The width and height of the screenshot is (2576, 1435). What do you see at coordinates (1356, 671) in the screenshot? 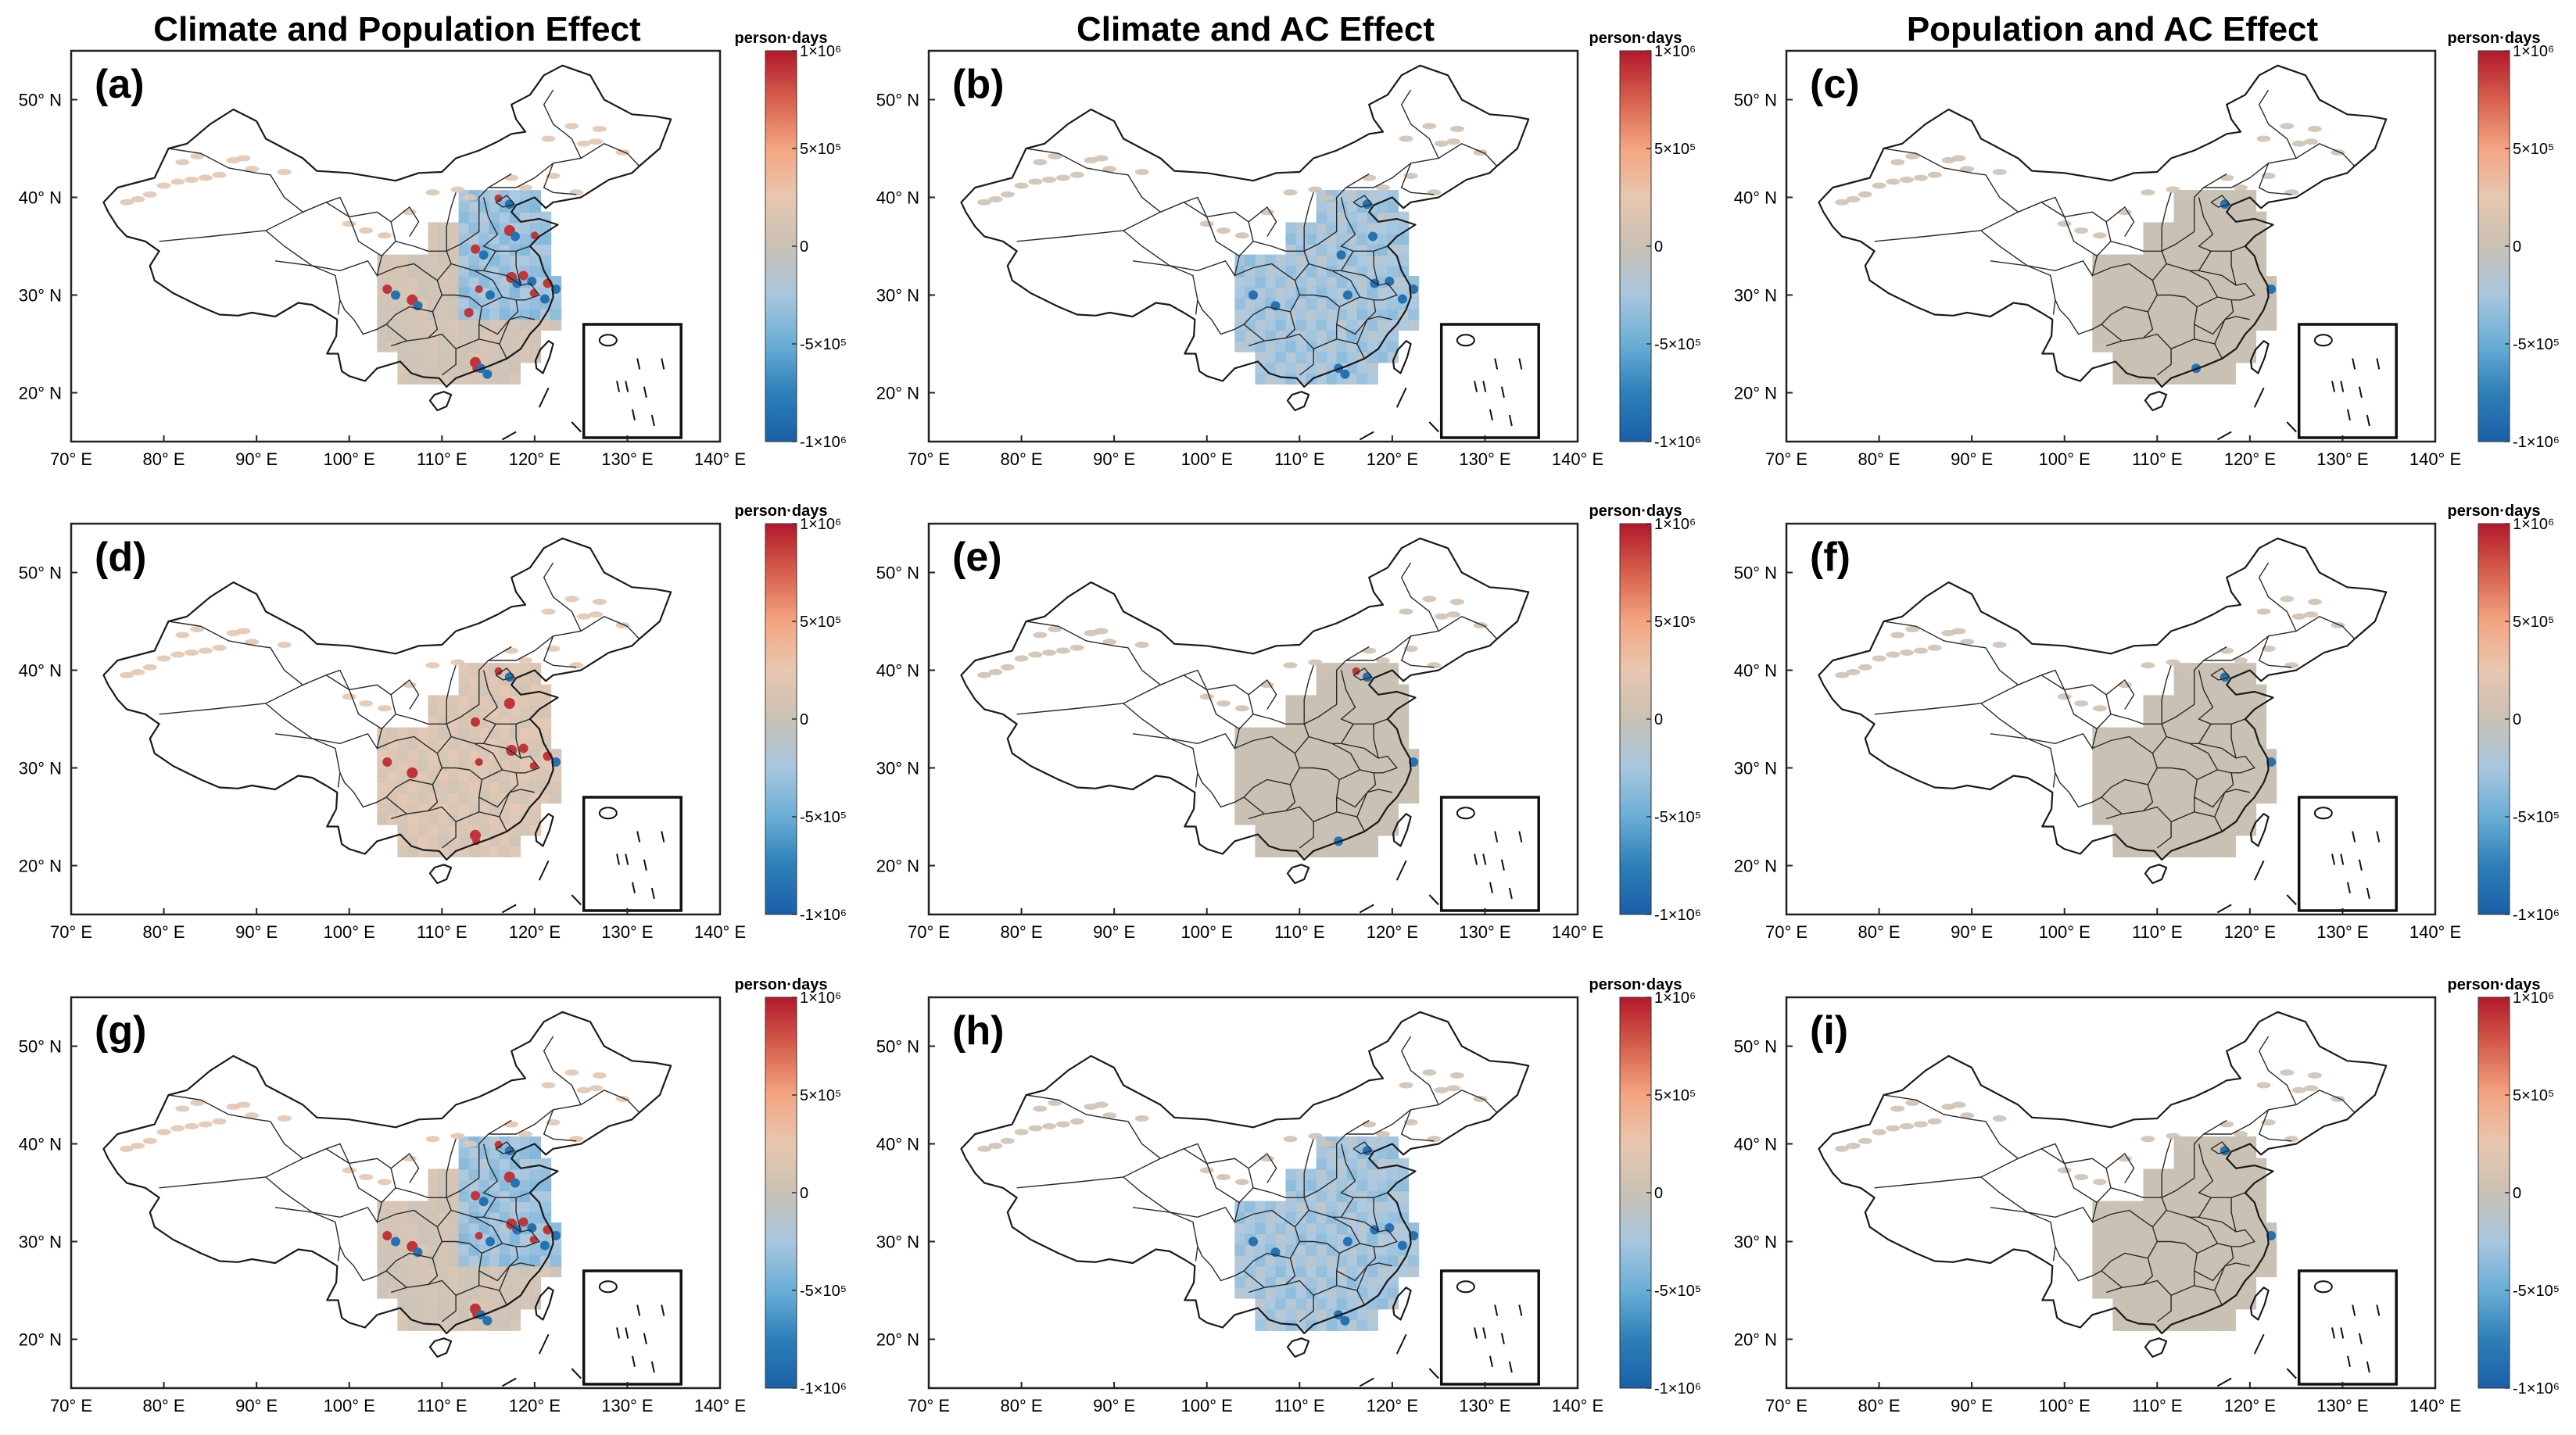
I see `hotspot-positive` at bounding box center [1356, 671].